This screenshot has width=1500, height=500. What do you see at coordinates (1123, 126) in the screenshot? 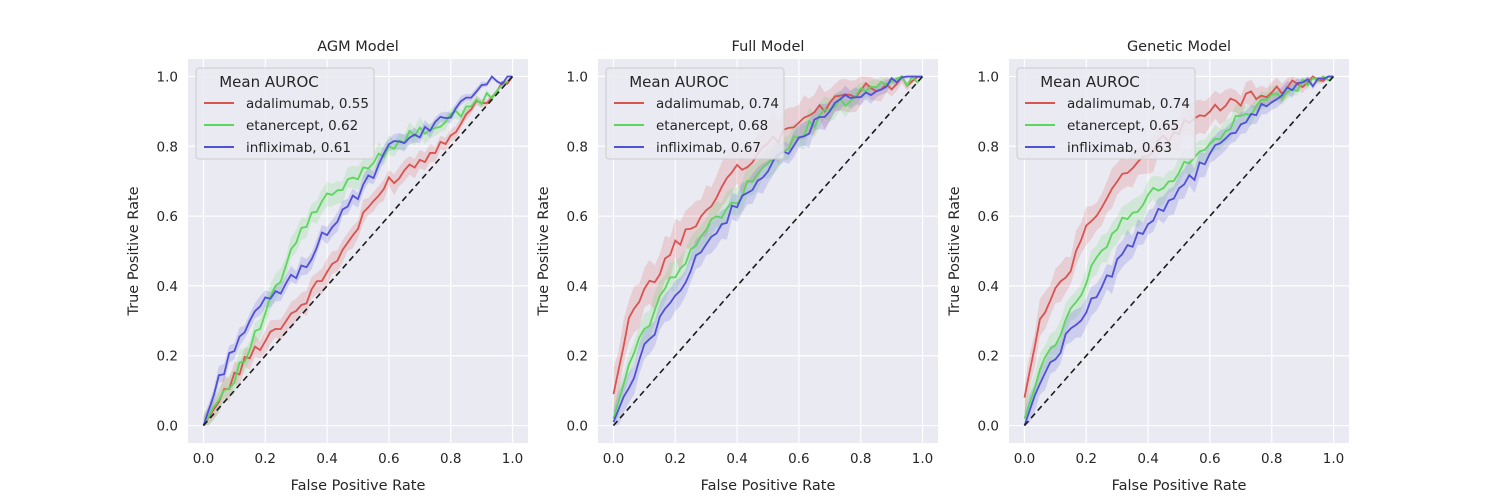
I see `legend-entry-etanercept: etanercept, 0.65` at bounding box center [1123, 126].